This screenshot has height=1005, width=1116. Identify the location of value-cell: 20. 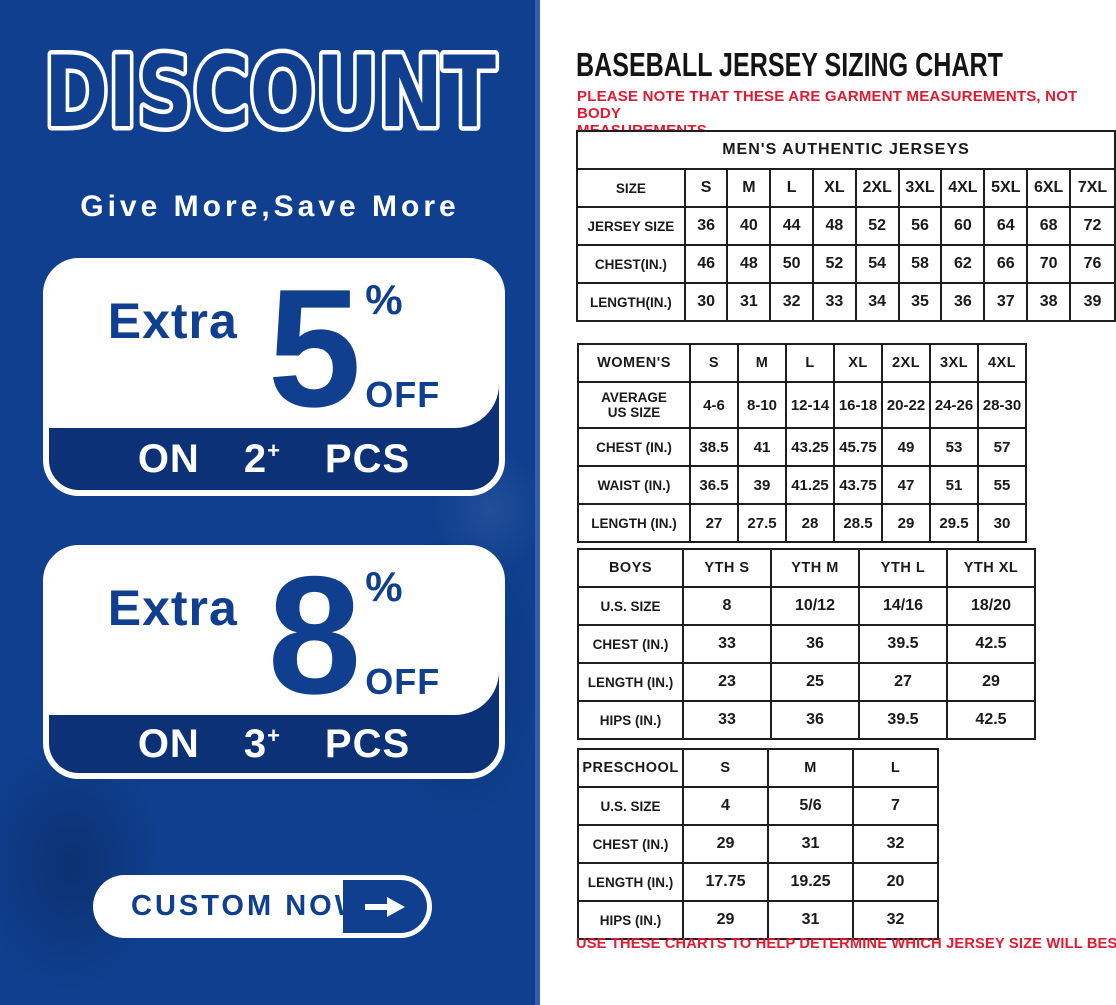
(895, 882).